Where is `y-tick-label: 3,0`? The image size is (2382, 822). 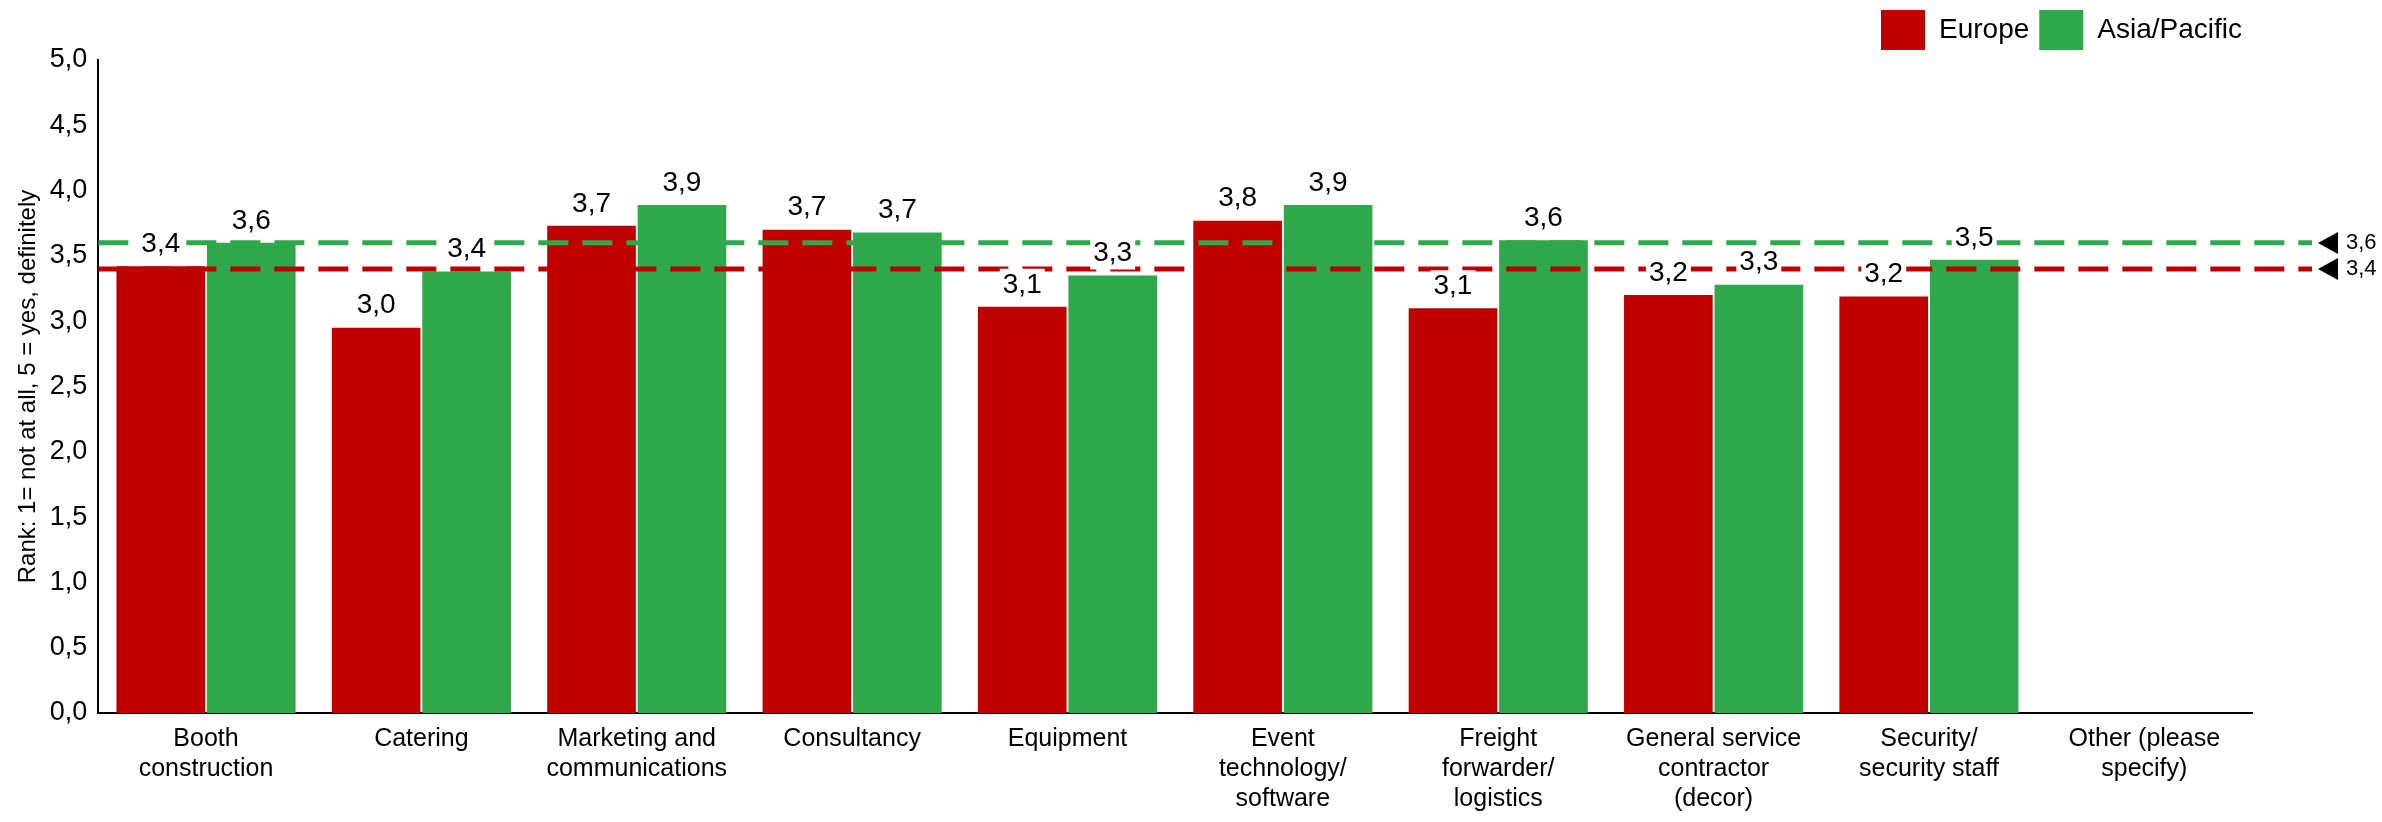 y-tick-label: 3,0 is located at coordinates (68, 319).